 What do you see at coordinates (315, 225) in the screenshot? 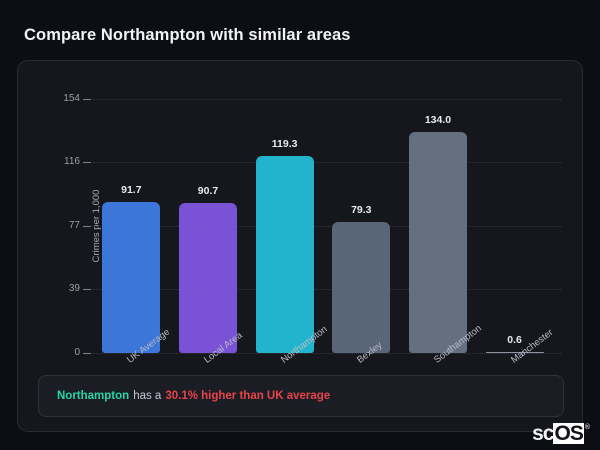
I see `gridline: 77` at bounding box center [315, 225].